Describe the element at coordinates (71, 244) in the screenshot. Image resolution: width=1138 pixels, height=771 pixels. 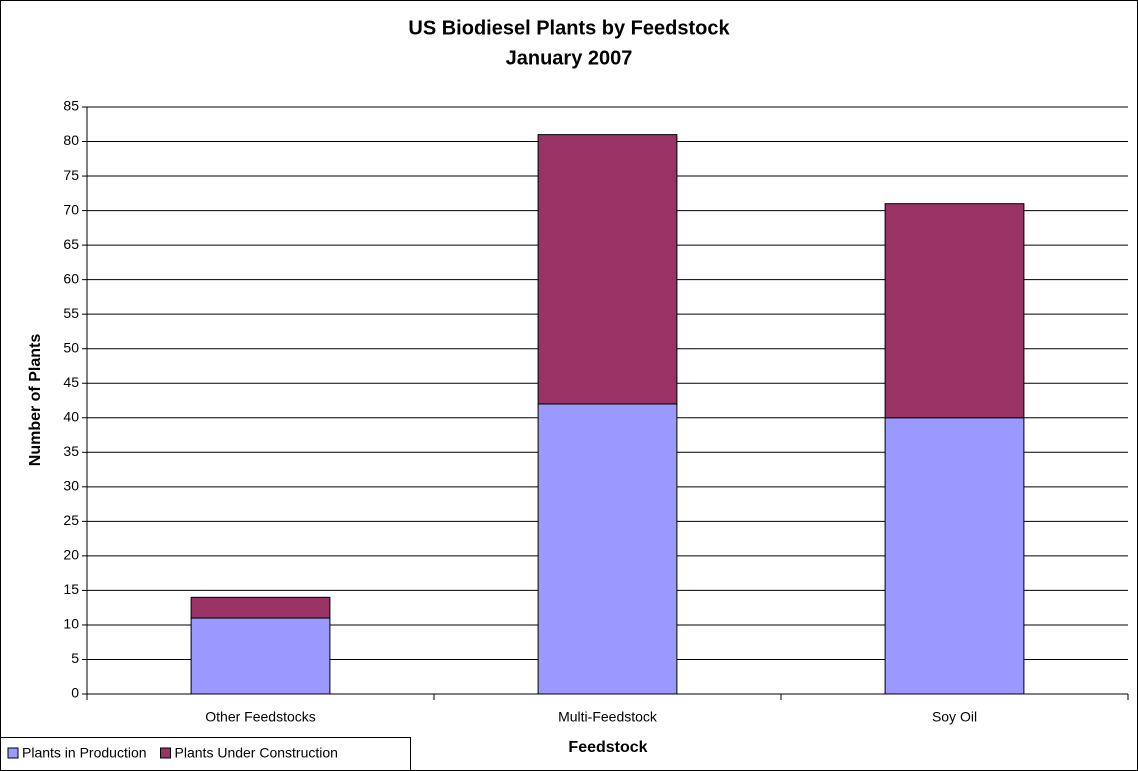
I see `y-tick-label: 65` at that location.